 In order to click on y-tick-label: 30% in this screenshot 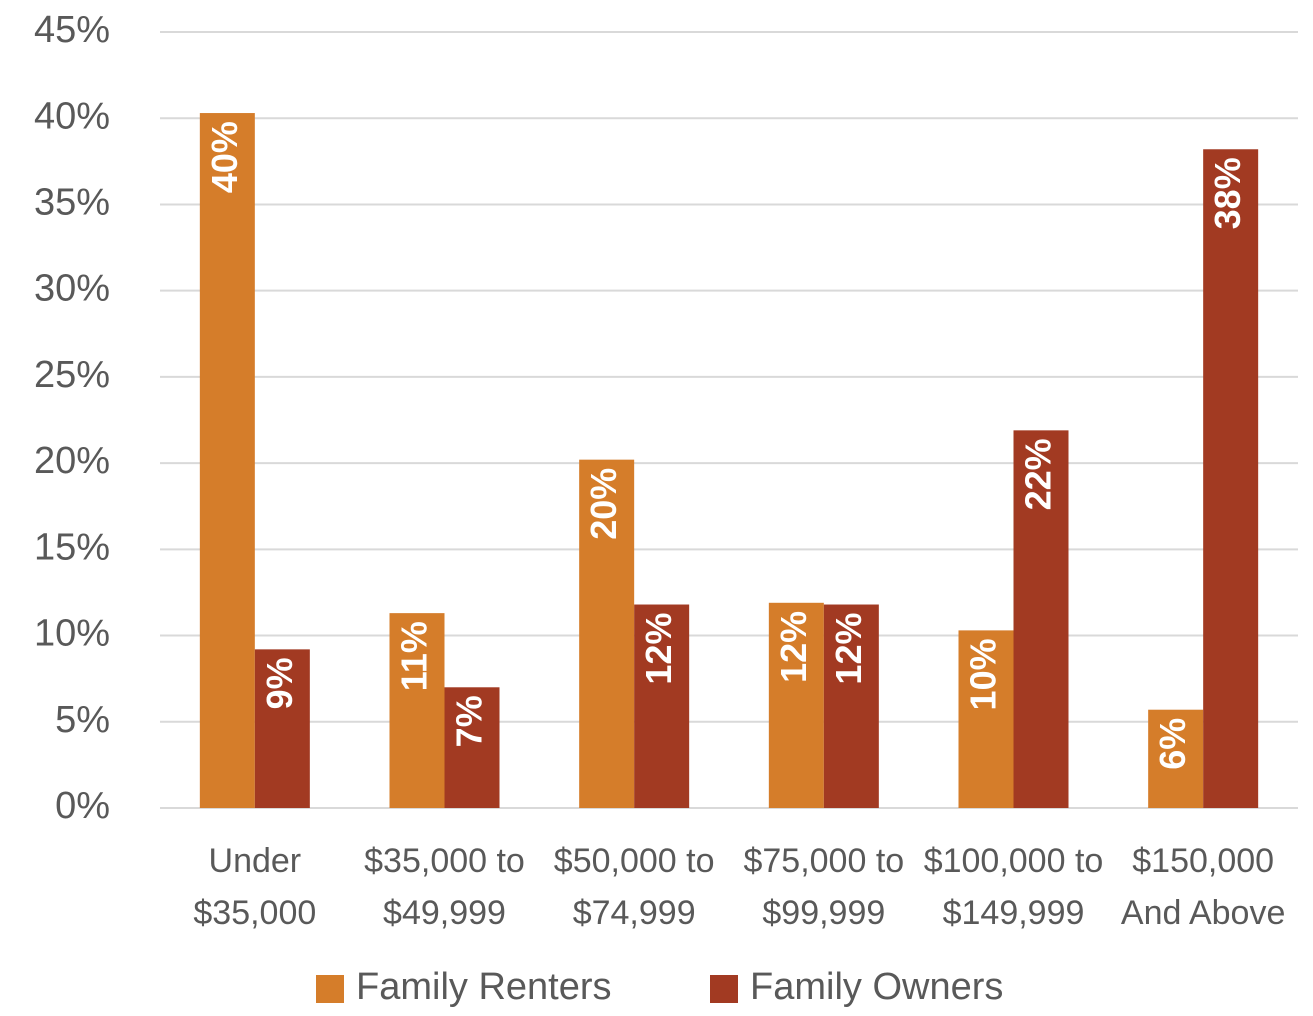, I will do `click(72, 289)`.